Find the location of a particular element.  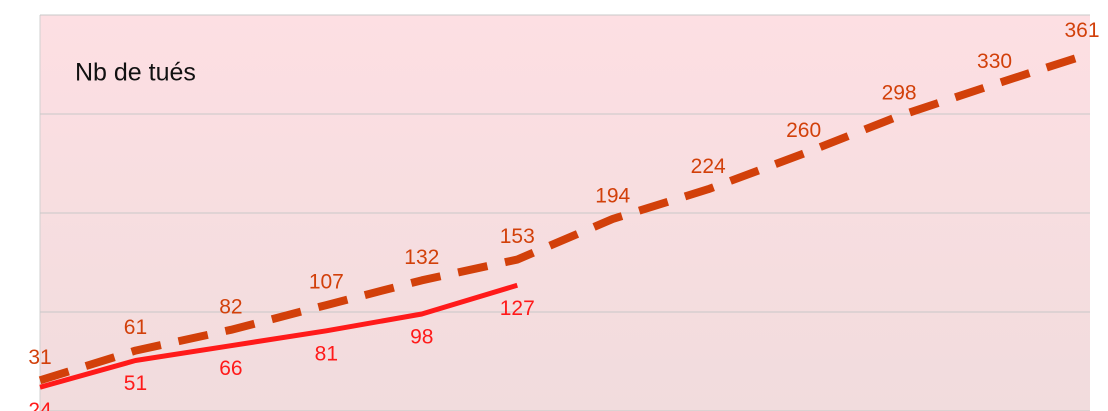

data-label: 224 is located at coordinates (708, 166).